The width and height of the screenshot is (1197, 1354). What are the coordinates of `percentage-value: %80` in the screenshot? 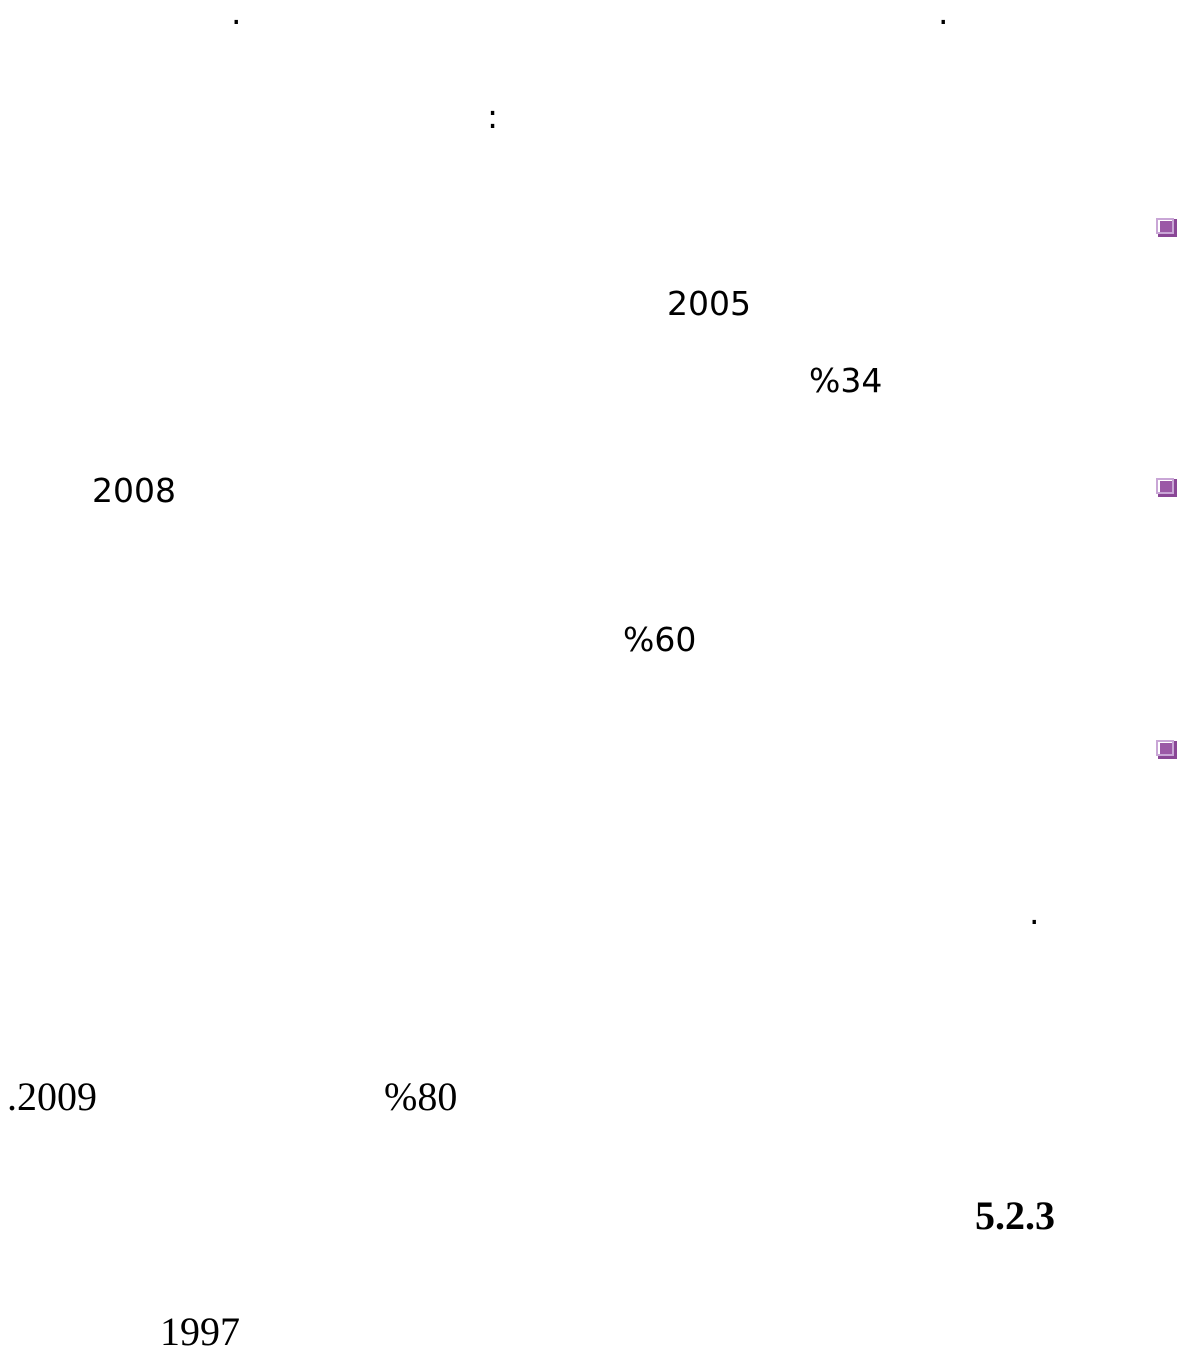 It's located at (421, 1096).